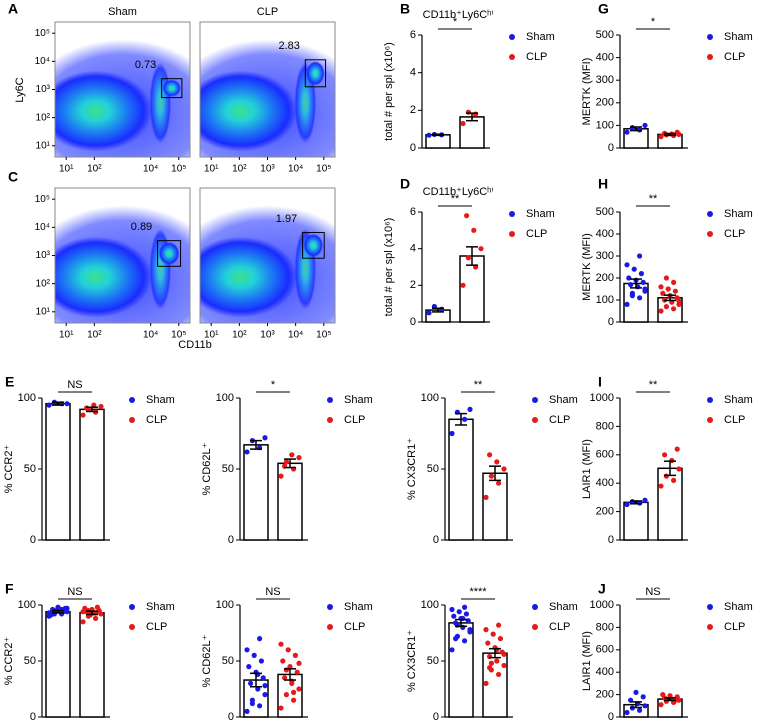 The width and height of the screenshot is (764, 722). I want to click on x-tick-label: 10⁴, so click(150, 335).